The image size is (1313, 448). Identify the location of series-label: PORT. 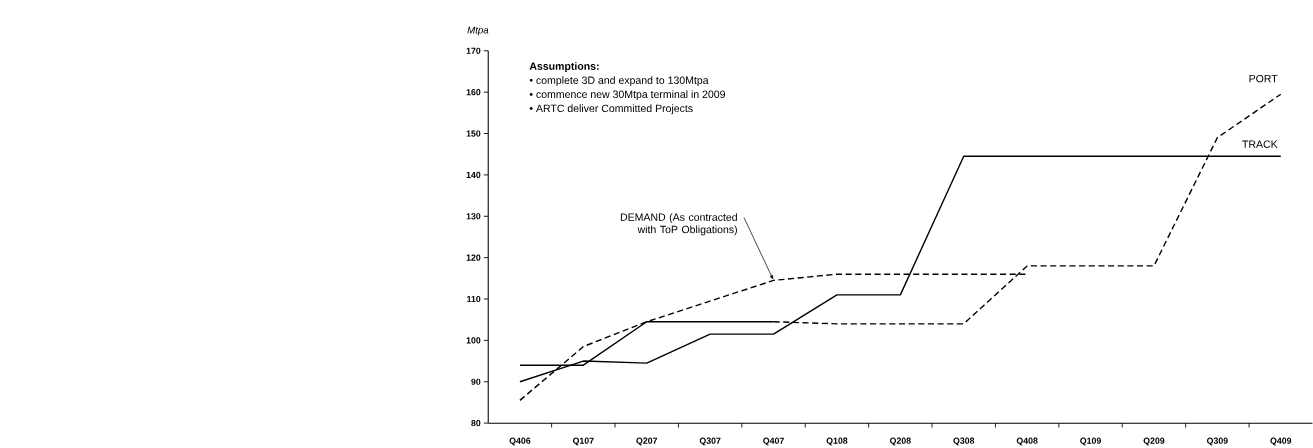
(1263, 78).